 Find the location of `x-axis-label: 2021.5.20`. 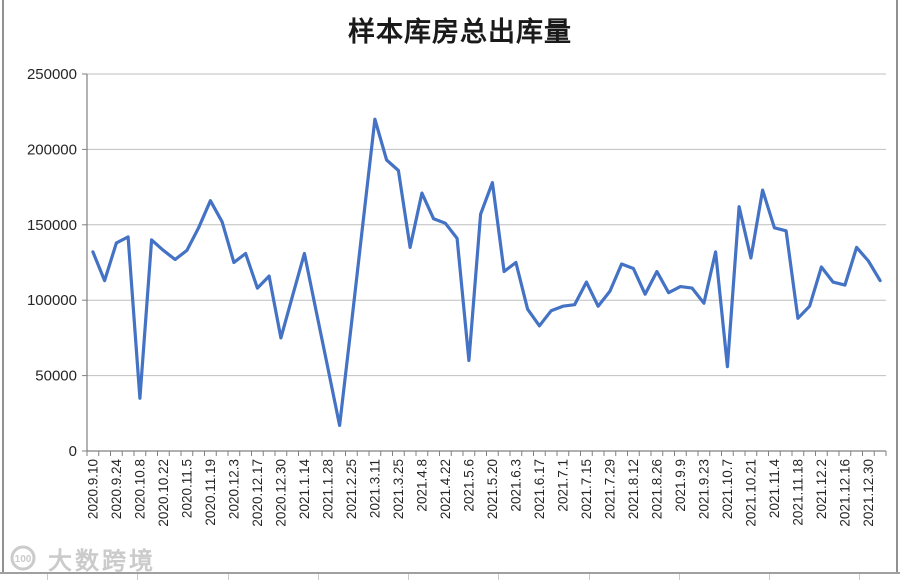

x-axis-label: 2021.5.20 is located at coordinates (492, 489).